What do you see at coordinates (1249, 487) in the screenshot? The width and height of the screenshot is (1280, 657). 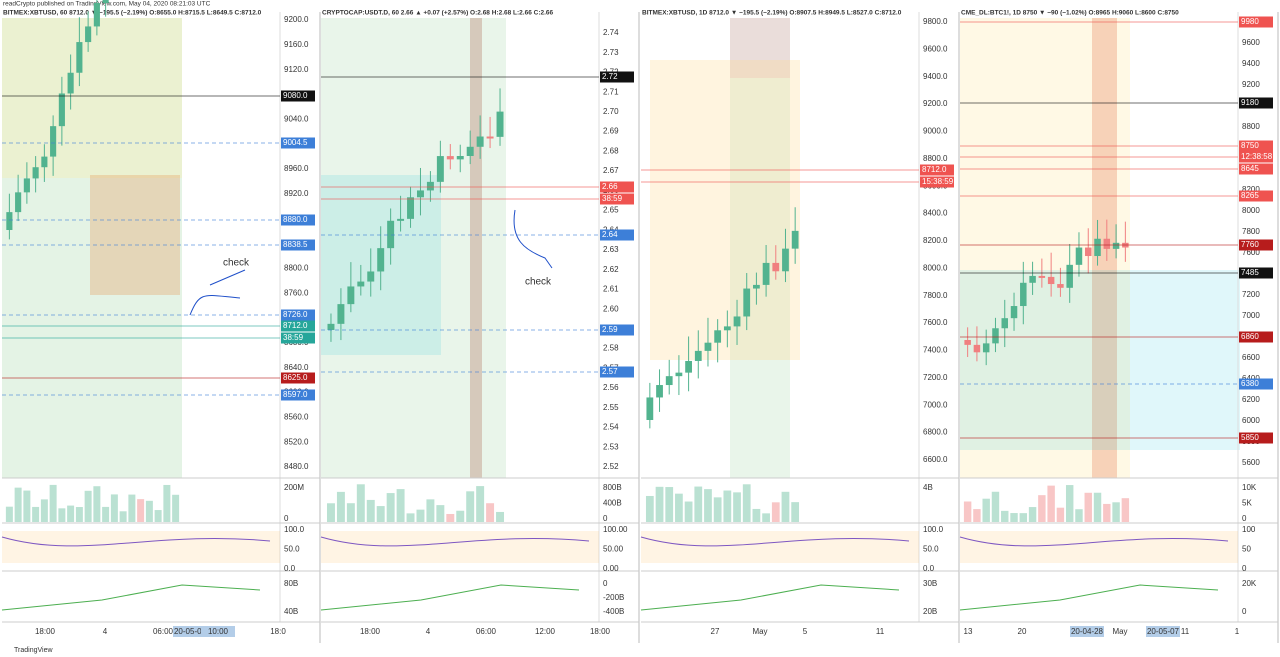 I see `volume-ticks-label: 10K` at bounding box center [1249, 487].